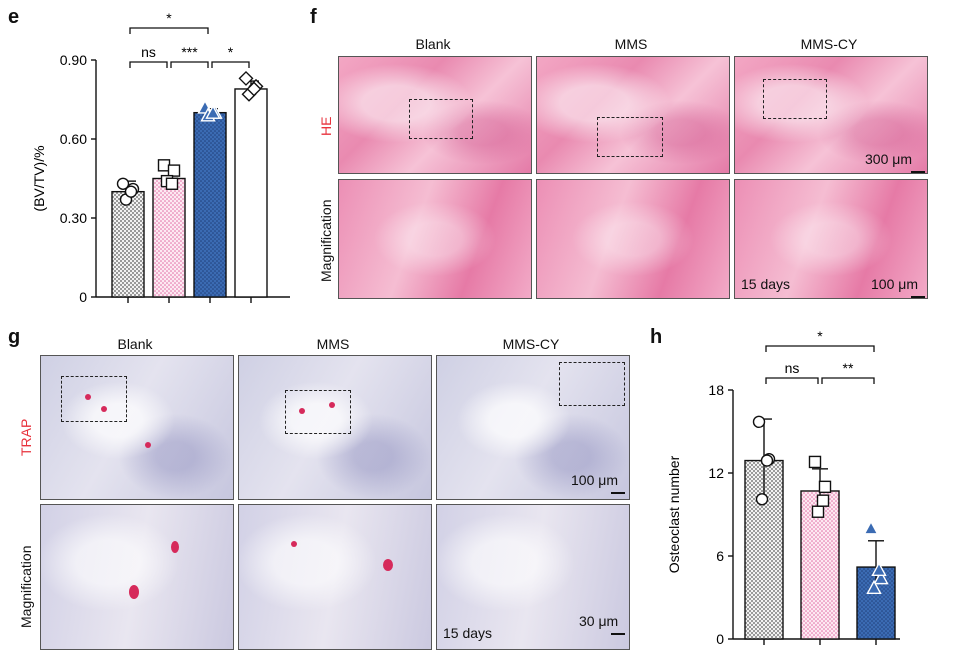 This screenshot has height=658, width=955. What do you see at coordinates (720, 556) in the screenshot?
I see `y-tick-label: 6` at bounding box center [720, 556].